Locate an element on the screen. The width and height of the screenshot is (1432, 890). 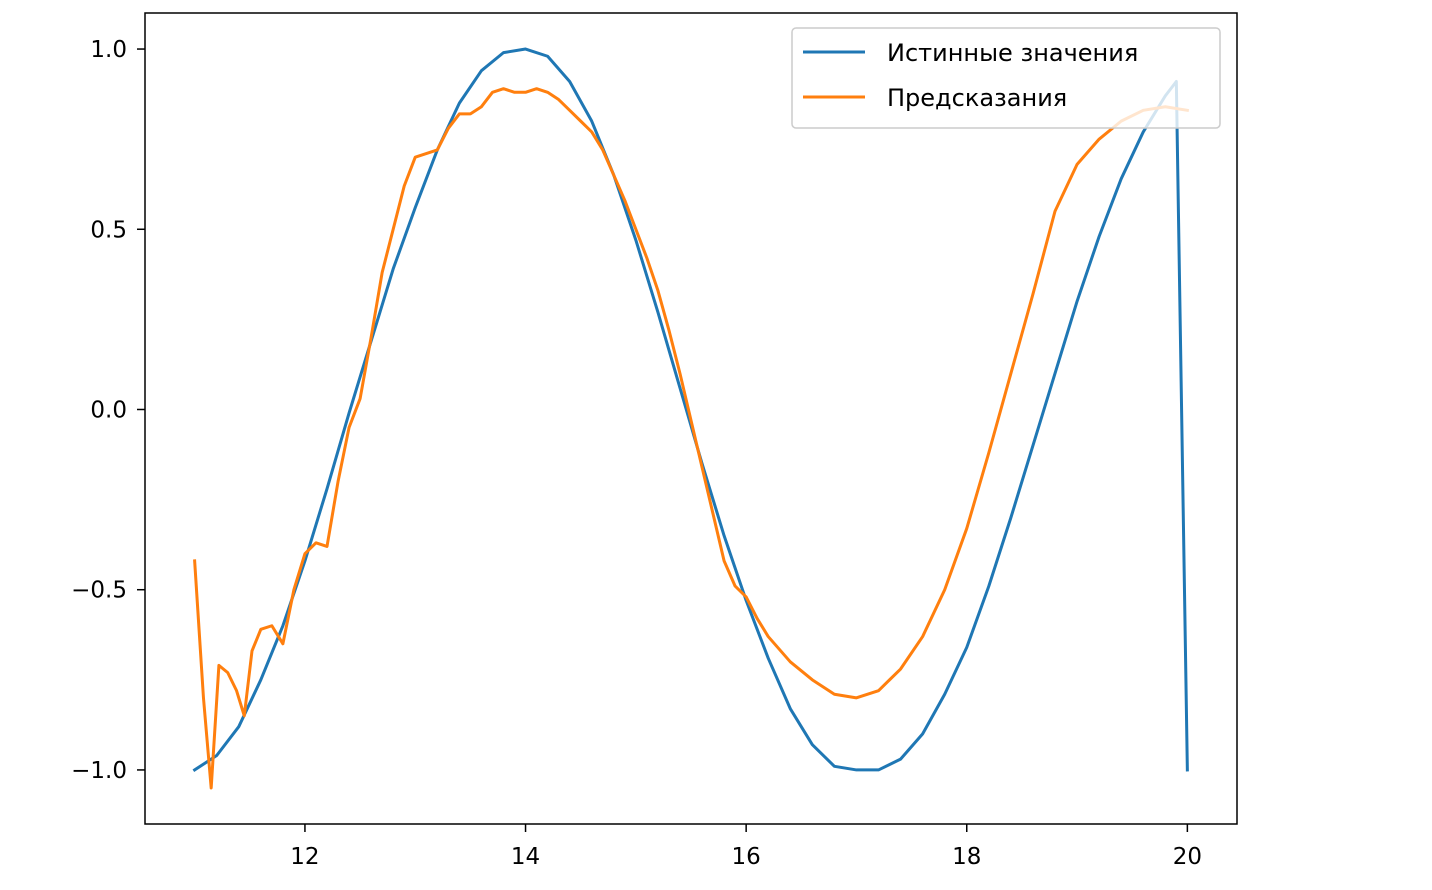
legend: Истинные значения Предсказания is located at coordinates (1006, 78).